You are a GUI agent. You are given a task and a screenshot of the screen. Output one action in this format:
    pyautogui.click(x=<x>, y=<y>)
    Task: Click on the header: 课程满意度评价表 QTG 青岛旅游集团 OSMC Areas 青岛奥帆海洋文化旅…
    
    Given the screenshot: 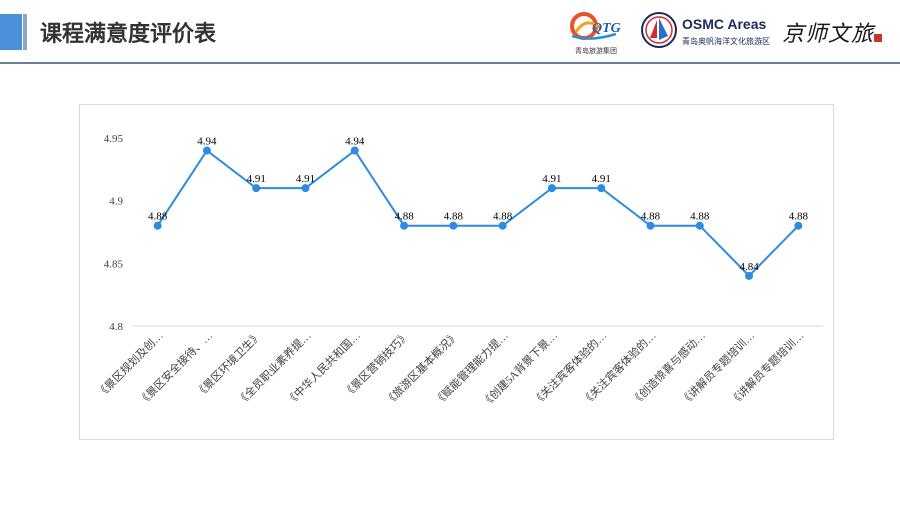 What is the action you would take?
    pyautogui.click(x=450, y=33)
    